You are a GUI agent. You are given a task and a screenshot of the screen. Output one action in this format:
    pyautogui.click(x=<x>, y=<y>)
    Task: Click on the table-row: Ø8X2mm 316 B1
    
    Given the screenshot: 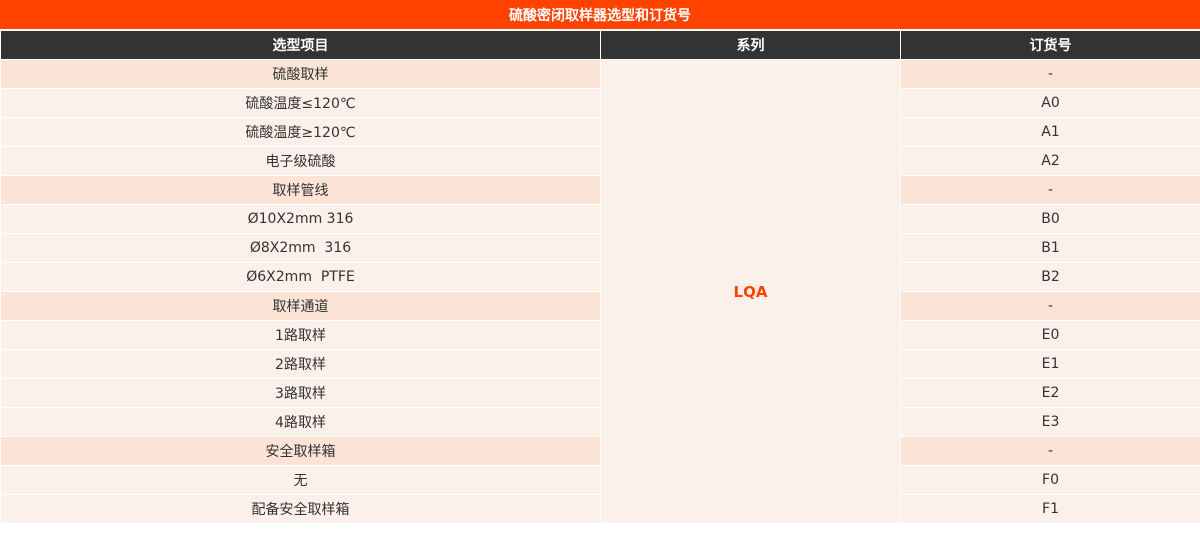 What is the action you would take?
    pyautogui.click(x=600, y=248)
    